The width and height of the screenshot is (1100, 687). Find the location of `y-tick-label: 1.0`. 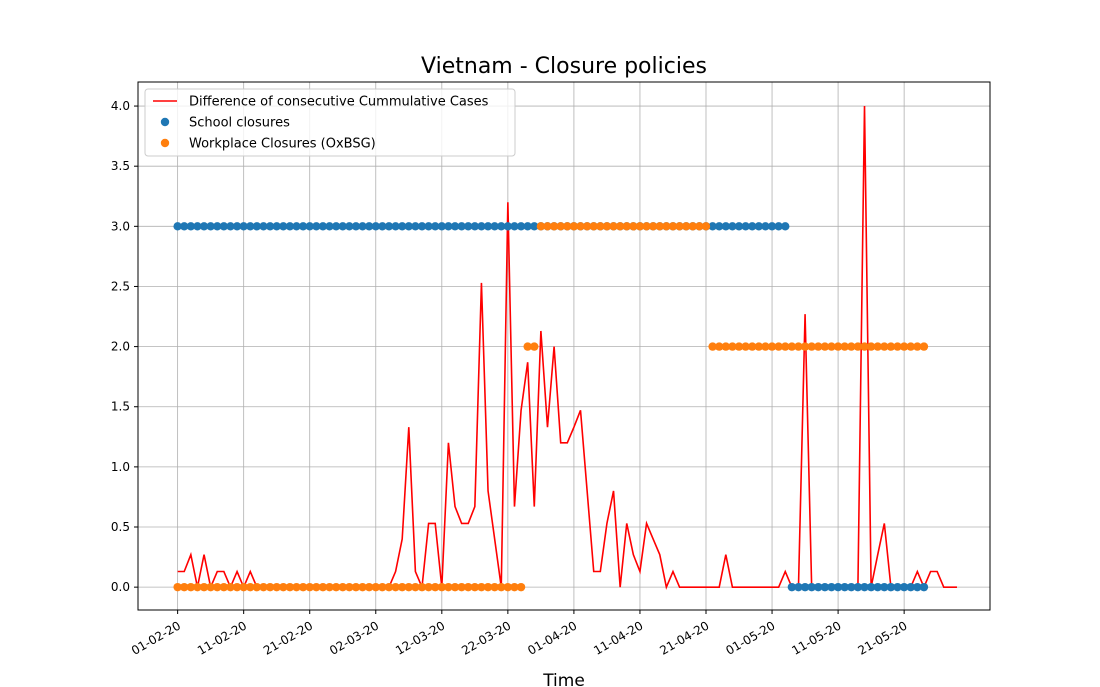

y-tick-label: 1.0 is located at coordinates (120, 467).